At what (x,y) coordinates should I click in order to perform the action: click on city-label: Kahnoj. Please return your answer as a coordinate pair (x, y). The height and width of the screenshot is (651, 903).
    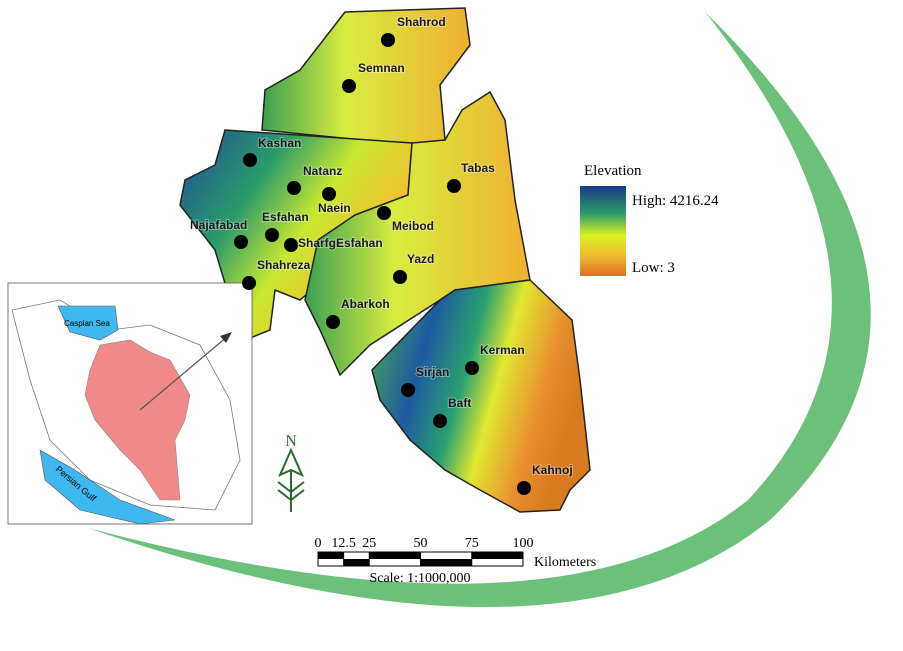
    Looking at the image, I should click on (552, 470).